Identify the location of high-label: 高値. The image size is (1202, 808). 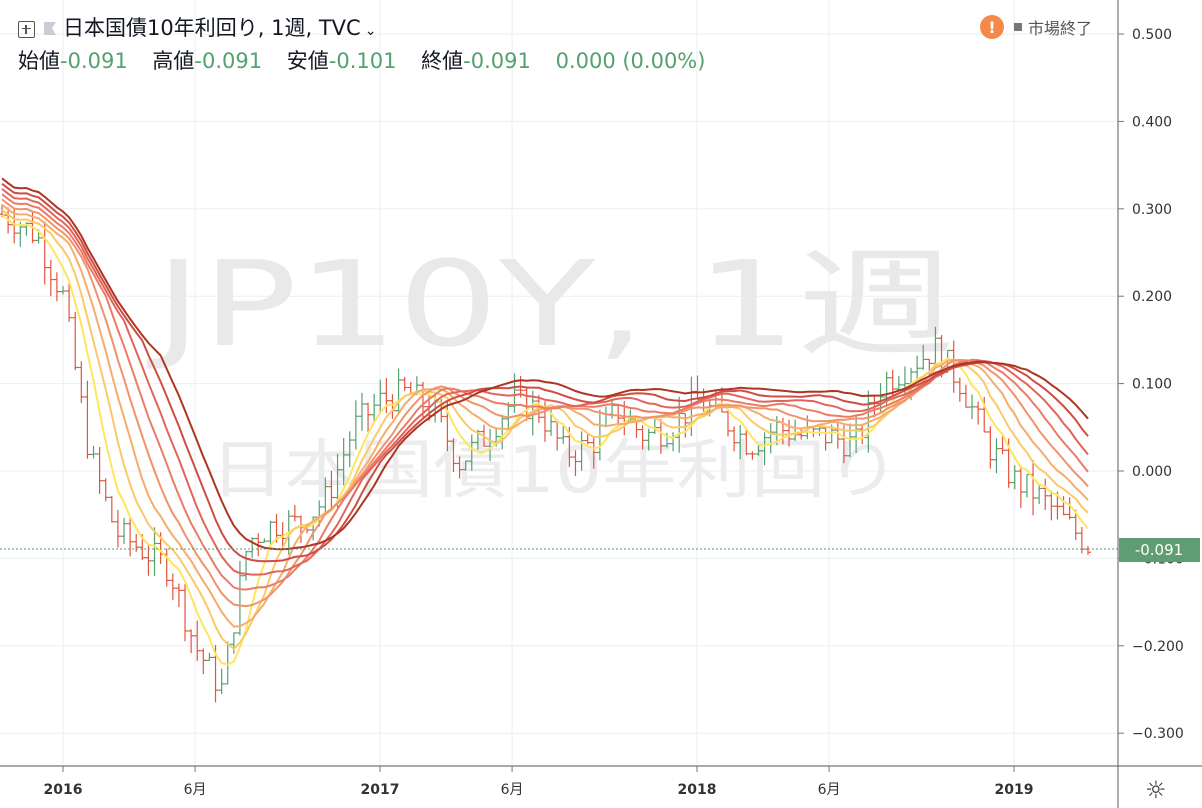
(173, 61).